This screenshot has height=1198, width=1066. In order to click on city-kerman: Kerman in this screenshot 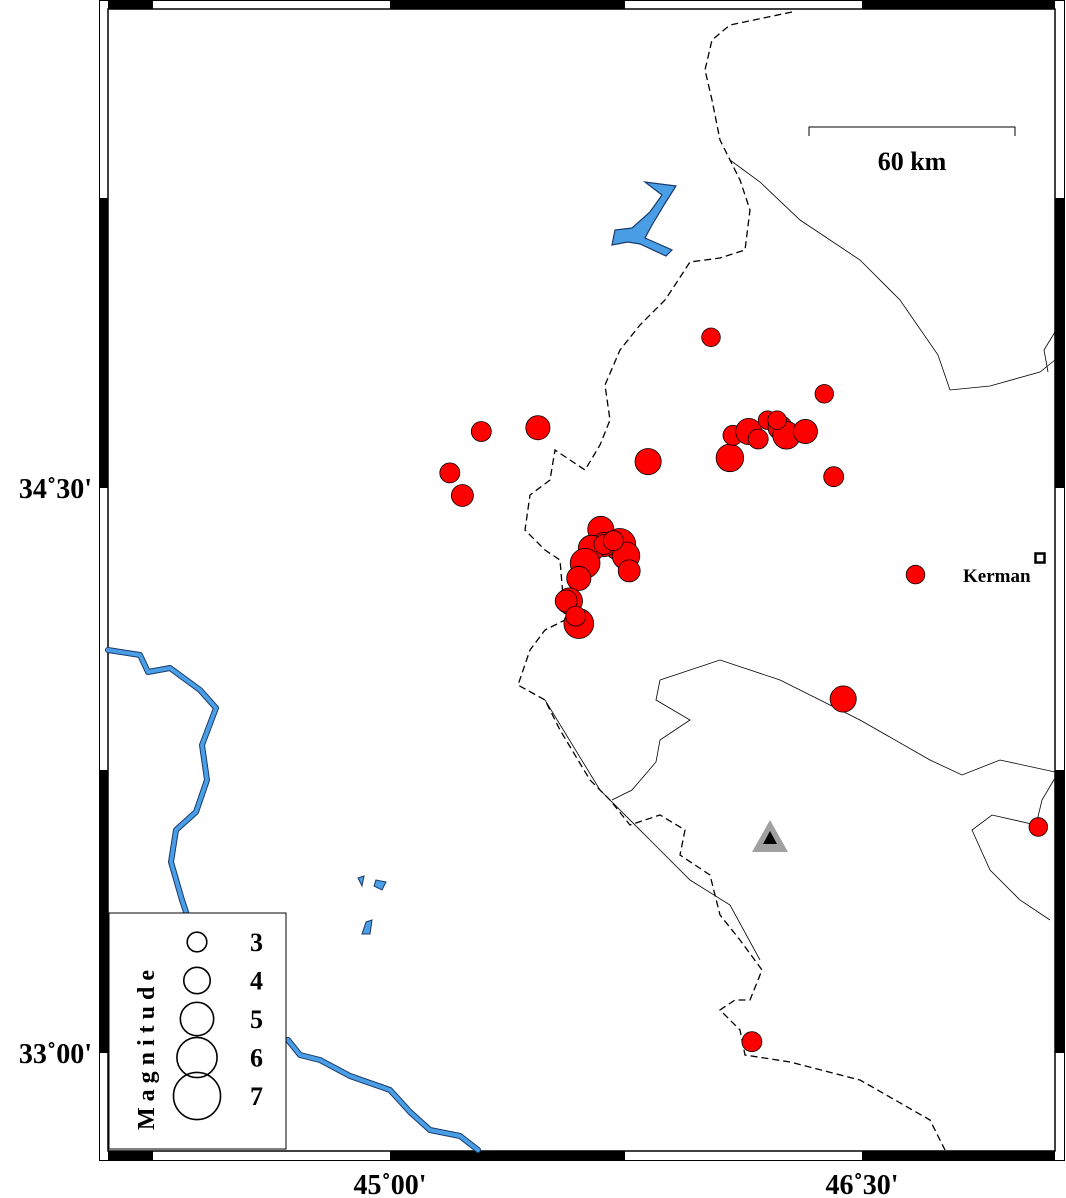, I will do `click(1004, 569)`.